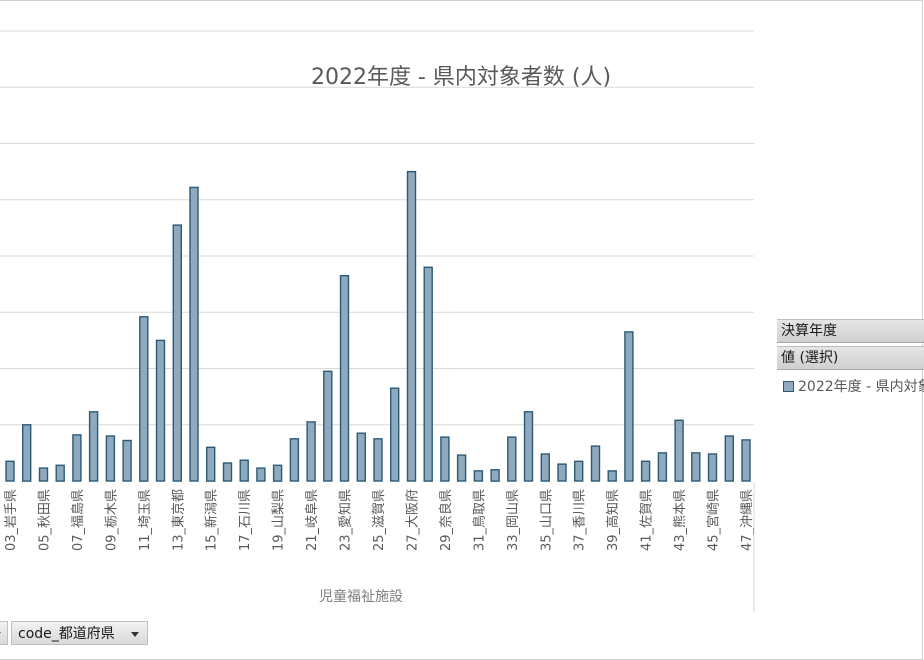 This screenshot has width=924, height=660. What do you see at coordinates (93, 446) in the screenshot?
I see `bar-08_茨城県` at bounding box center [93, 446].